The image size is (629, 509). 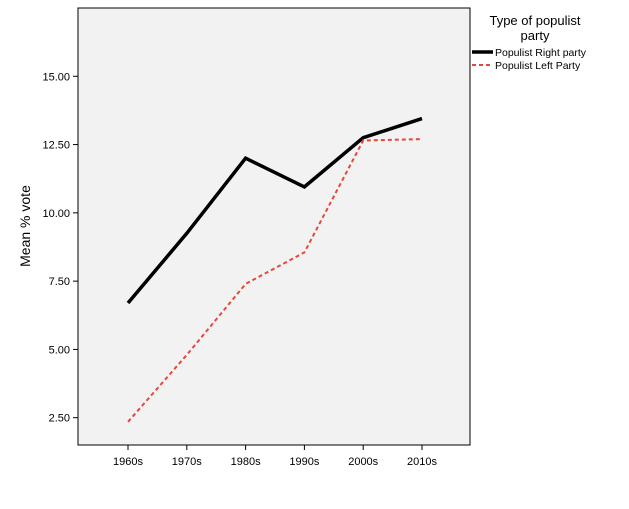 What do you see at coordinates (422, 462) in the screenshot?
I see `x-tick-label: 2010s` at bounding box center [422, 462].